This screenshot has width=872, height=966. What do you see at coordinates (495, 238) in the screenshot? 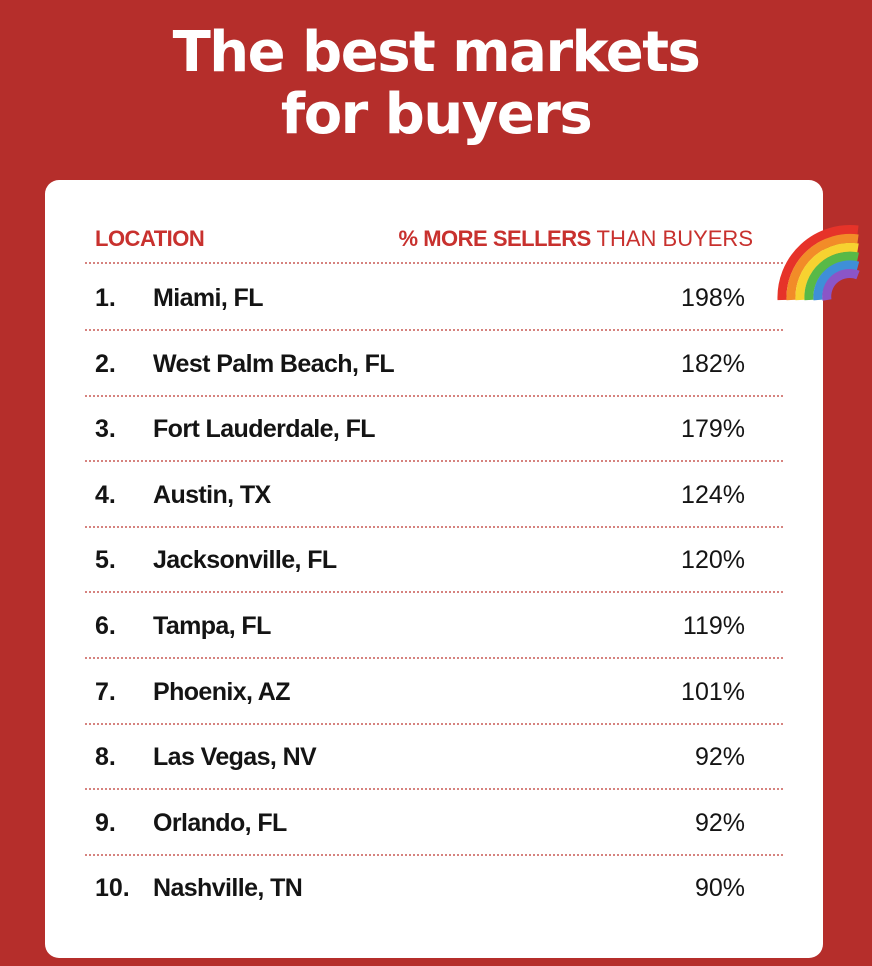
I see `column-header-metric-bold: % MORE SELLERS` at bounding box center [495, 238].